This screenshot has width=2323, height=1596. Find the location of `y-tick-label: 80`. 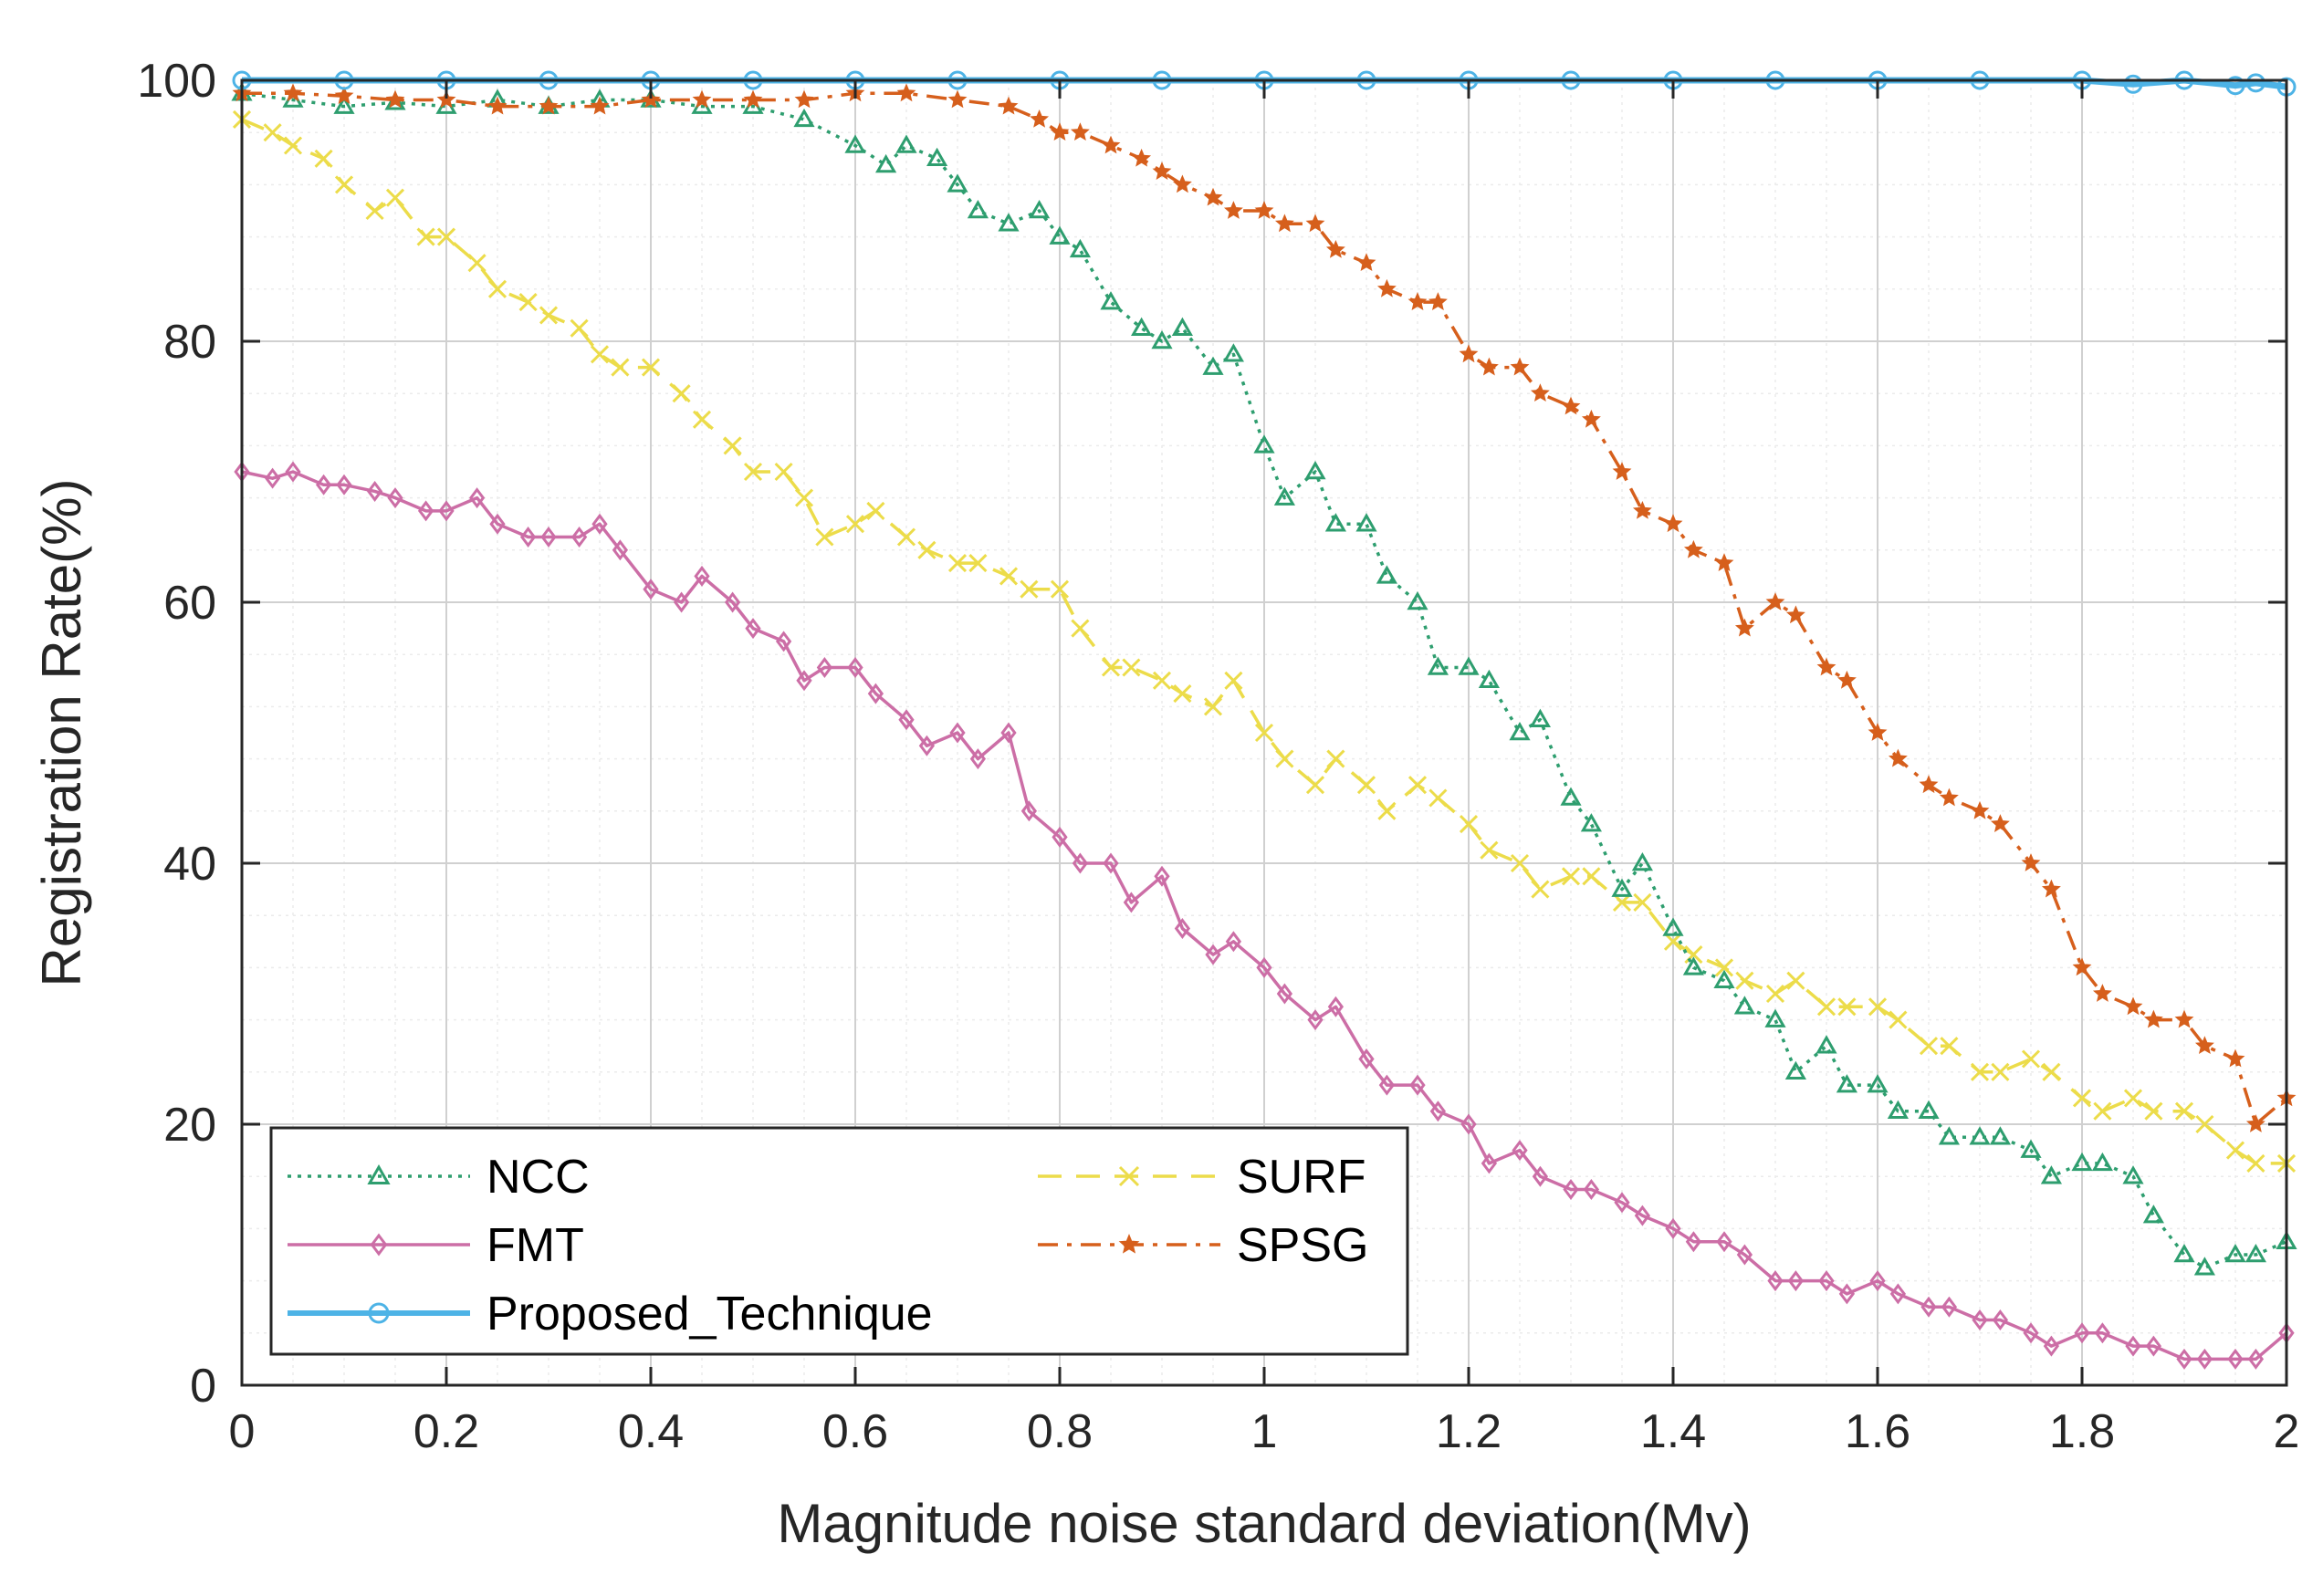

y-tick-label: 80 is located at coordinates (189, 343).